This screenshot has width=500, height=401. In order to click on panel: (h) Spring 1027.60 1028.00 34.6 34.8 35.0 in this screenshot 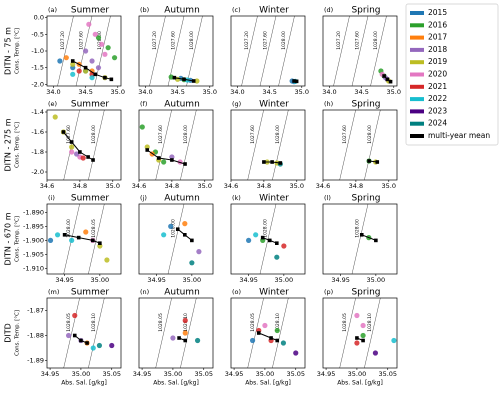, I will do `click(357, 145)`.